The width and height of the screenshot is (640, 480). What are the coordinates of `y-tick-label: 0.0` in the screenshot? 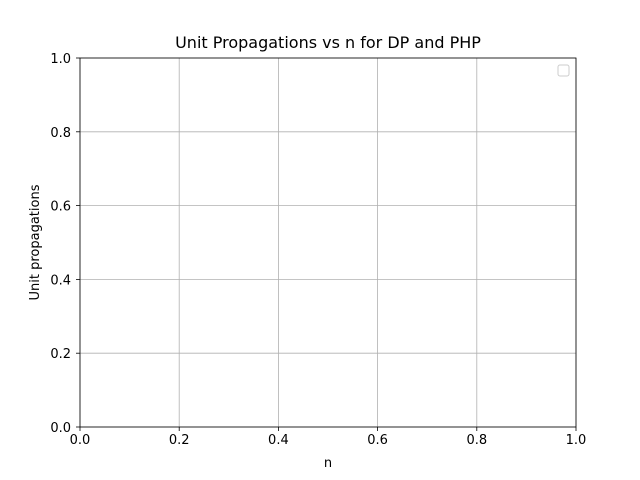 It's located at (60, 428).